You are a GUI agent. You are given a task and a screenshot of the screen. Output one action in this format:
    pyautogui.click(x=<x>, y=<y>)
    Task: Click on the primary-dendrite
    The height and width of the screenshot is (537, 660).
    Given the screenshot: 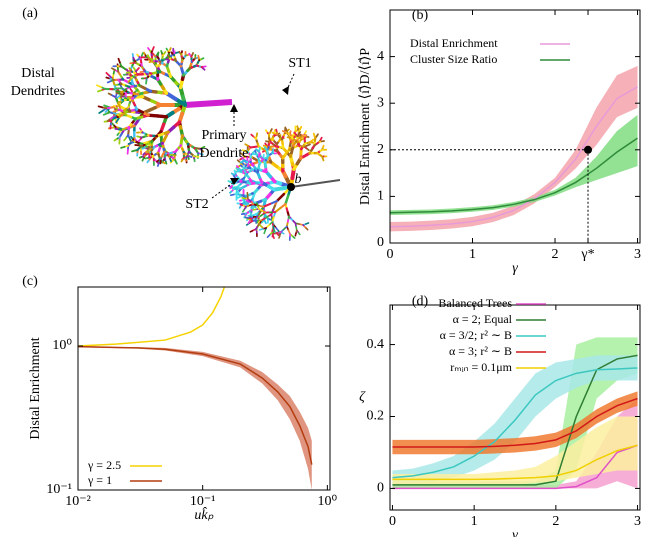 What is the action you would take?
    pyautogui.click(x=315, y=183)
    